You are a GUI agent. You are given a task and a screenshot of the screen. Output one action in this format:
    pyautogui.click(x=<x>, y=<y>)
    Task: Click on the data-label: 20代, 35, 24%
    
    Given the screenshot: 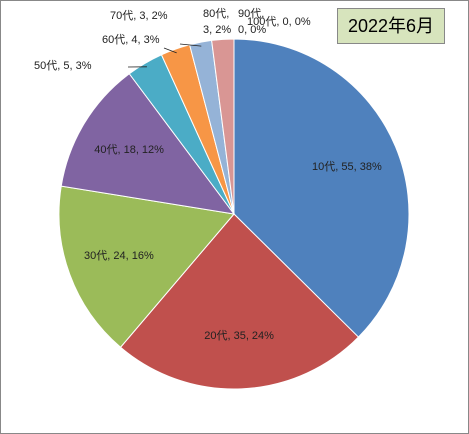 What is the action you would take?
    pyautogui.click(x=239, y=336)
    